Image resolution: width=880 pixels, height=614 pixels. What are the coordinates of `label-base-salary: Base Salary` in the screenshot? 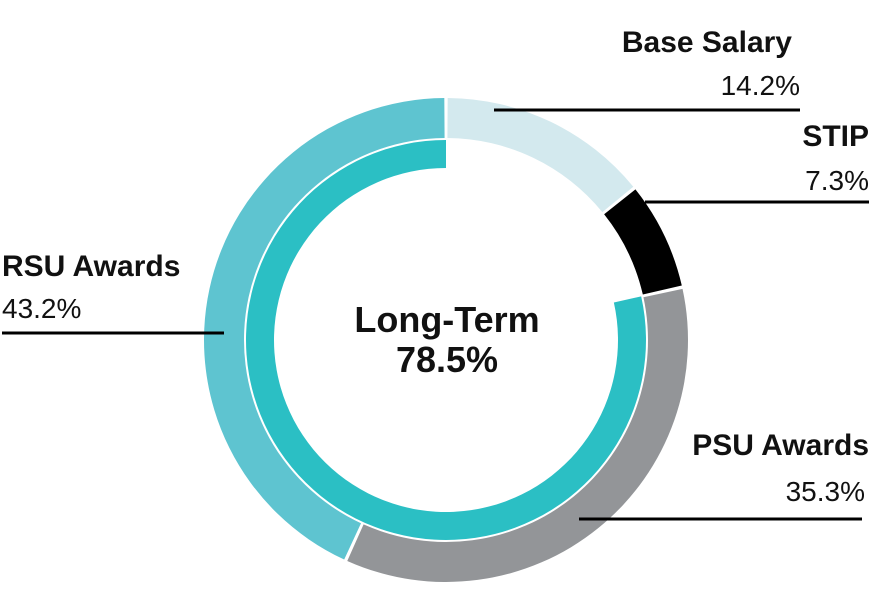 It's located at (707, 42).